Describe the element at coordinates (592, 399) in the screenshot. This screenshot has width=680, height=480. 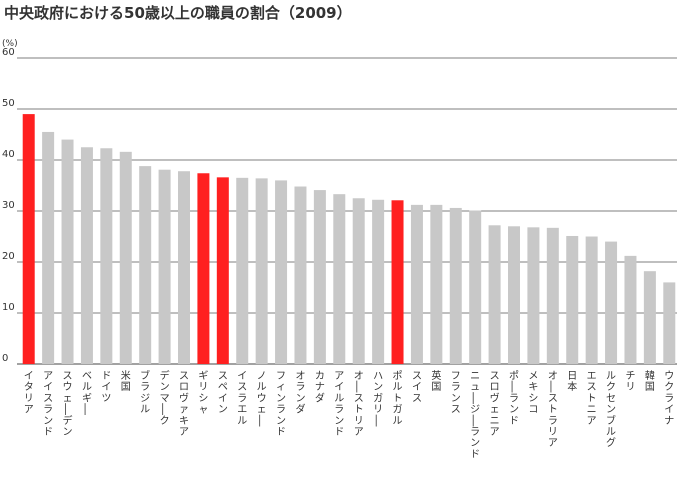
I see `category-label: エストニア` at that location.